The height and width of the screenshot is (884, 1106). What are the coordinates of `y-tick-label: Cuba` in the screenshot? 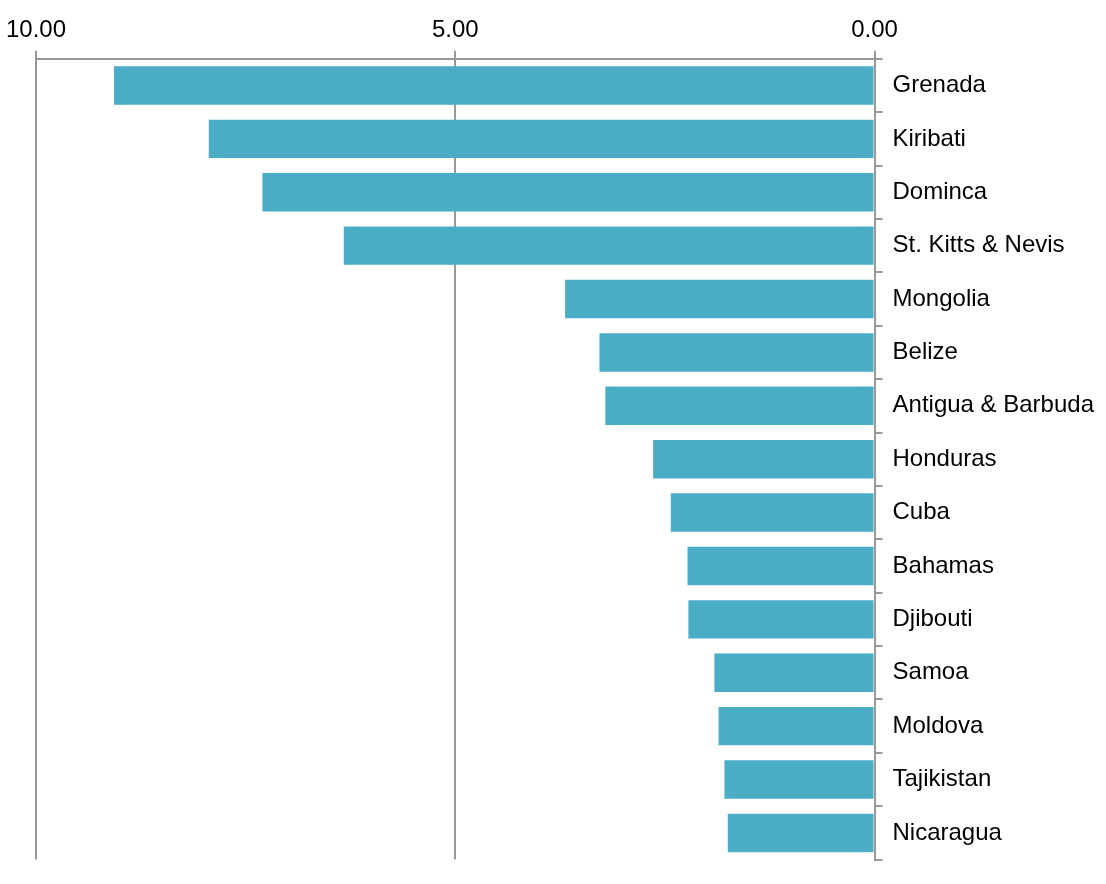 It's located at (921, 511).